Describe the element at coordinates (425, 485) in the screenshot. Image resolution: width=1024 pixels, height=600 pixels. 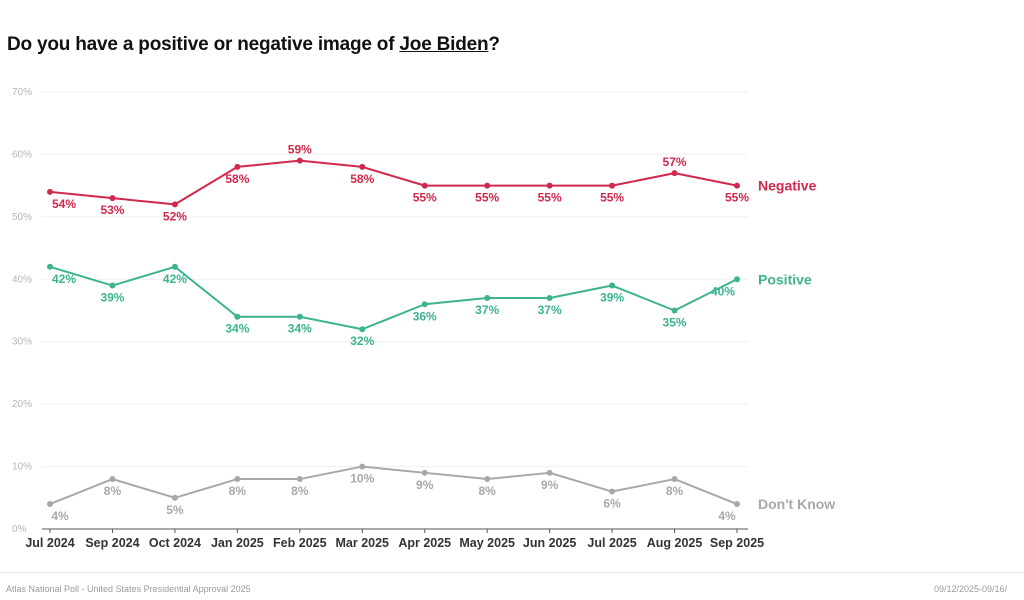
I see `data-label: 9%` at that location.